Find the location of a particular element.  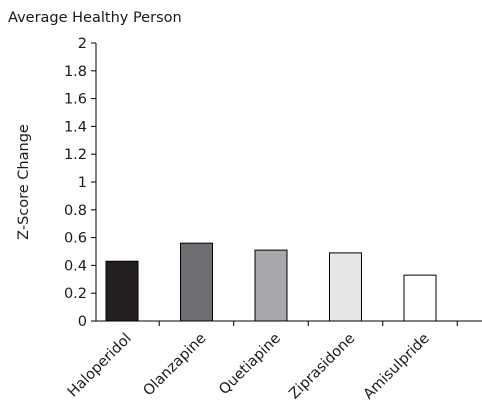

y-tick-label: 1 is located at coordinates (82, 183).